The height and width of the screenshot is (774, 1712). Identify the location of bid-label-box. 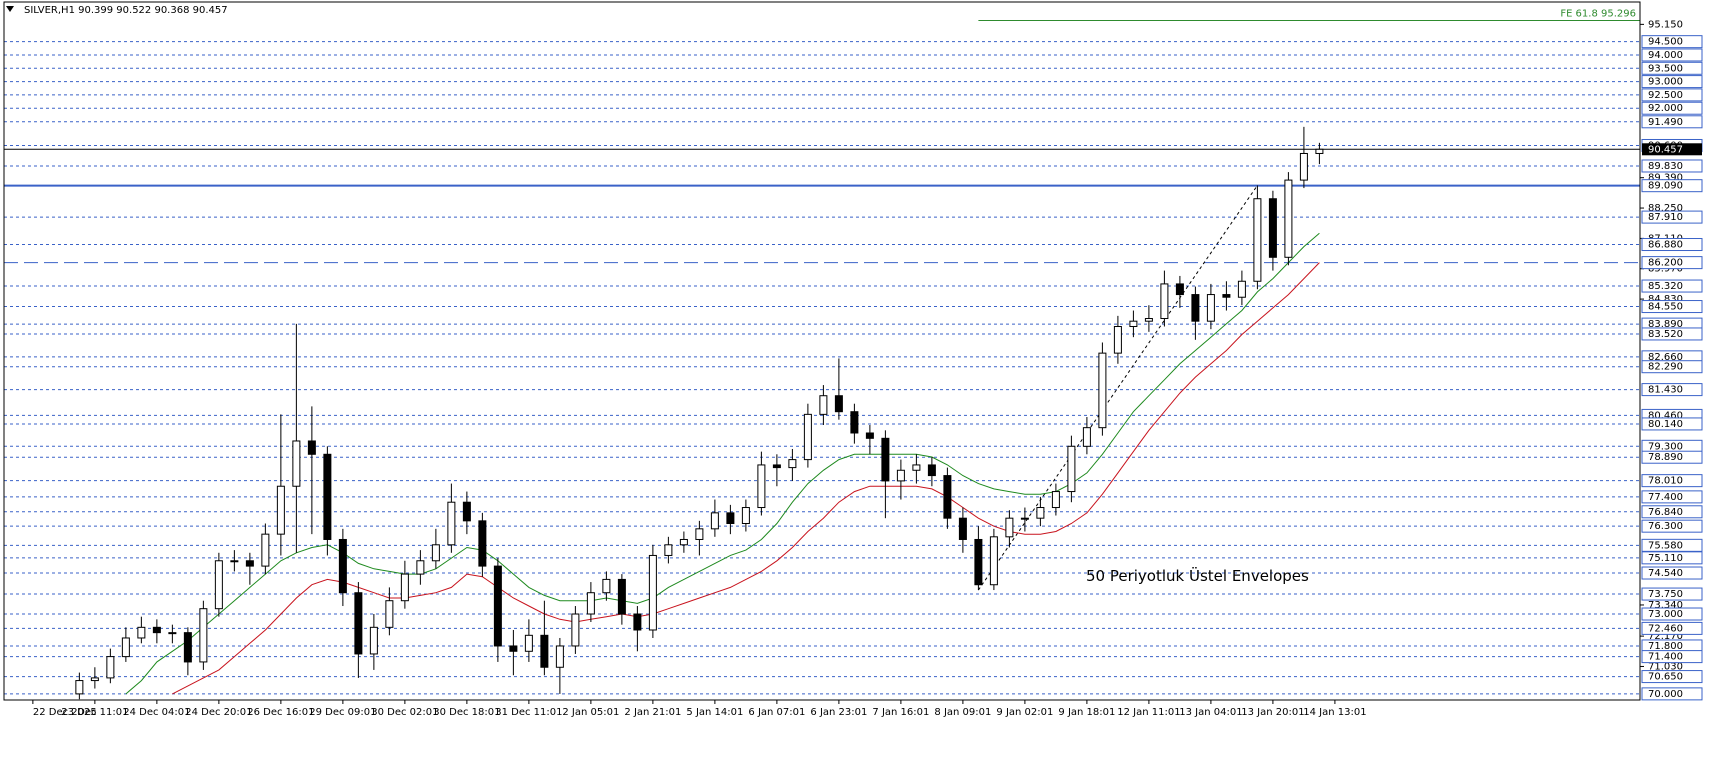
(1672, 149).